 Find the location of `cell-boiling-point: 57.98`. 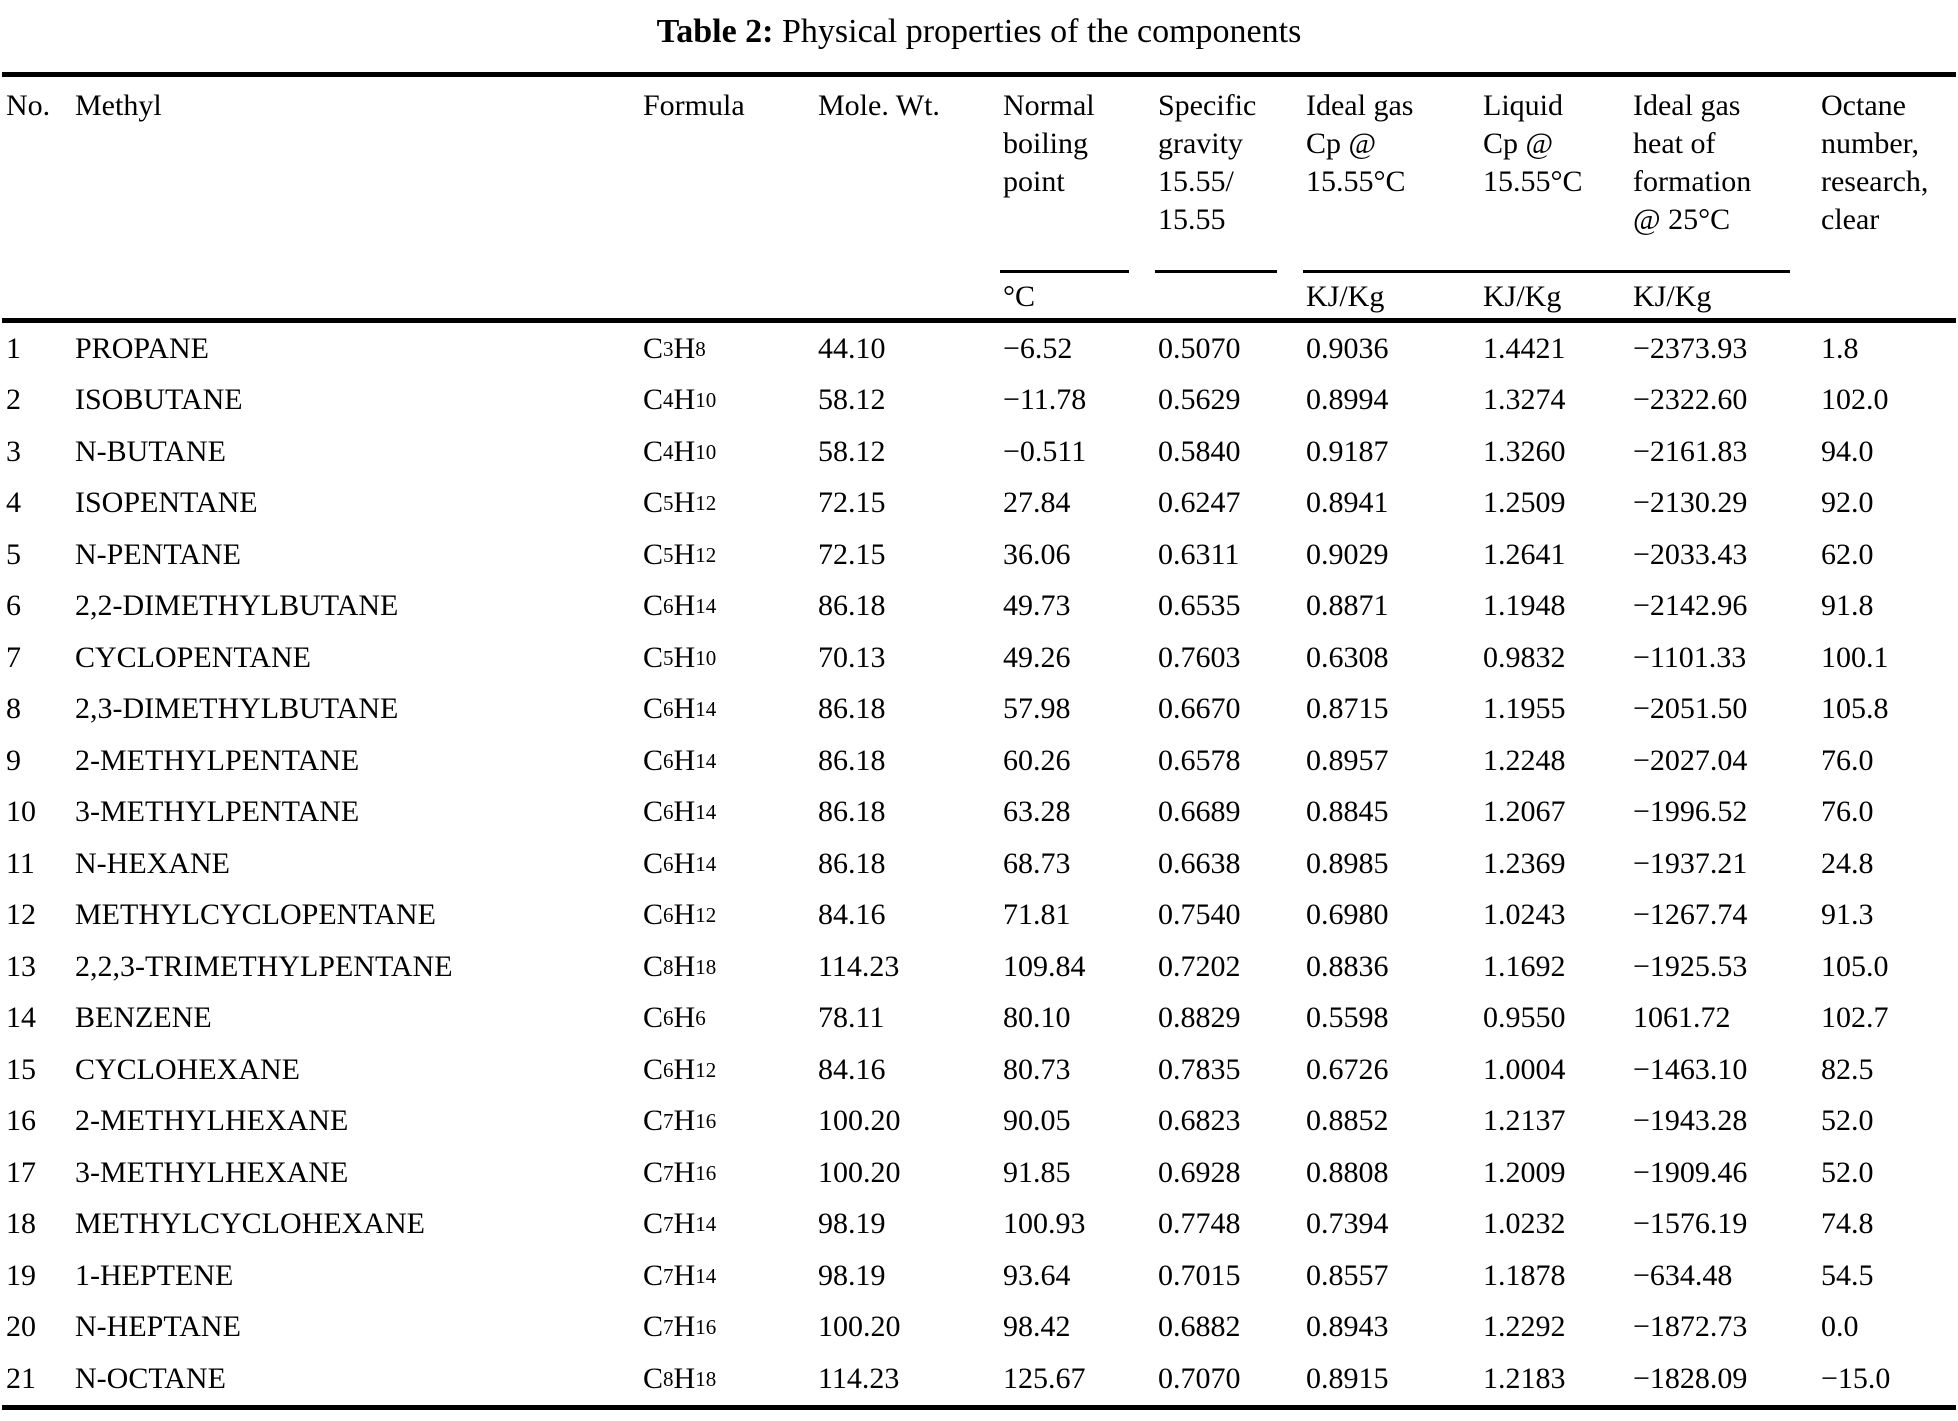

cell-boiling-point: 57.98 is located at coordinates (1037, 709).